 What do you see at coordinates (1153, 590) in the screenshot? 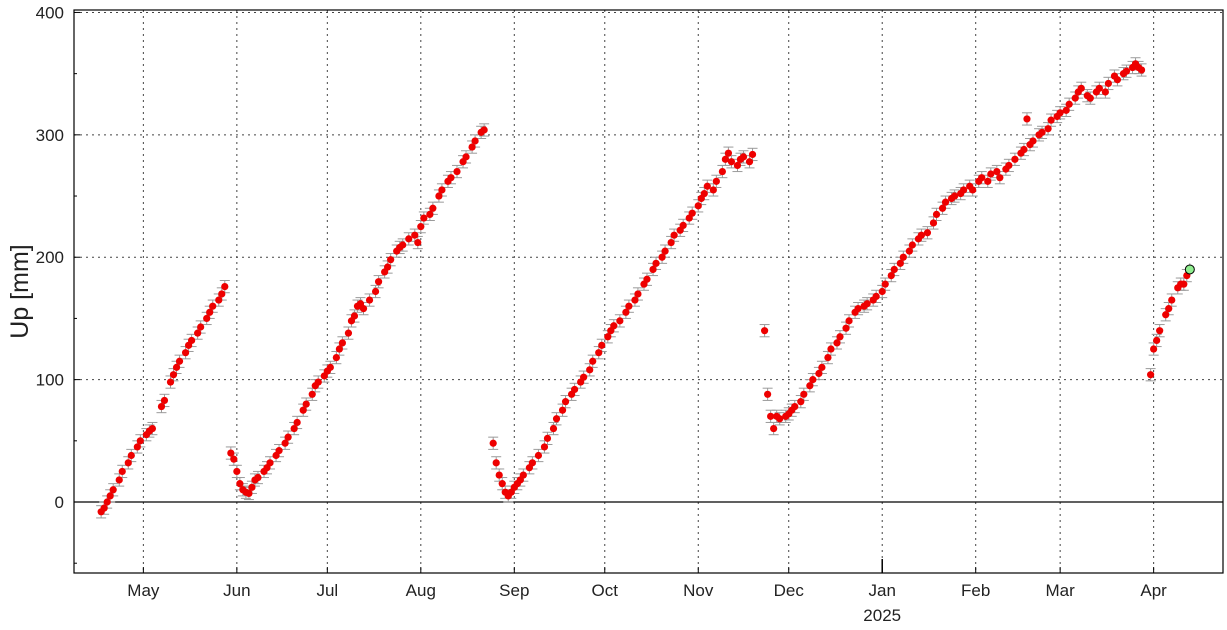
I see `x-tick-label: Apr` at bounding box center [1153, 590].